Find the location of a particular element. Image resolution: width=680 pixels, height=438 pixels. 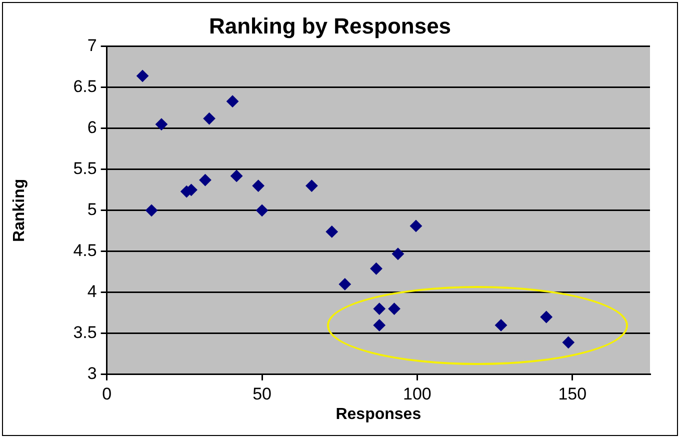

y-tick-label: 6.5 is located at coordinates (85, 86).